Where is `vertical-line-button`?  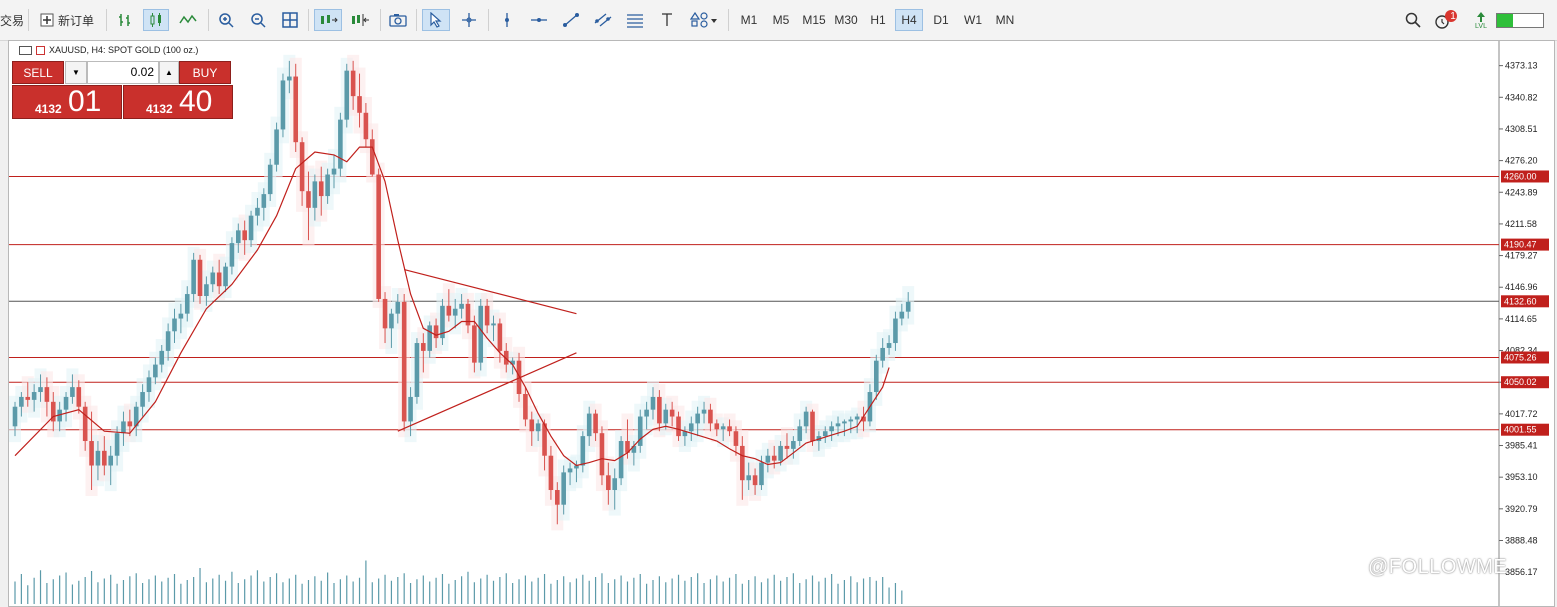 vertical-line-button is located at coordinates (507, 20).